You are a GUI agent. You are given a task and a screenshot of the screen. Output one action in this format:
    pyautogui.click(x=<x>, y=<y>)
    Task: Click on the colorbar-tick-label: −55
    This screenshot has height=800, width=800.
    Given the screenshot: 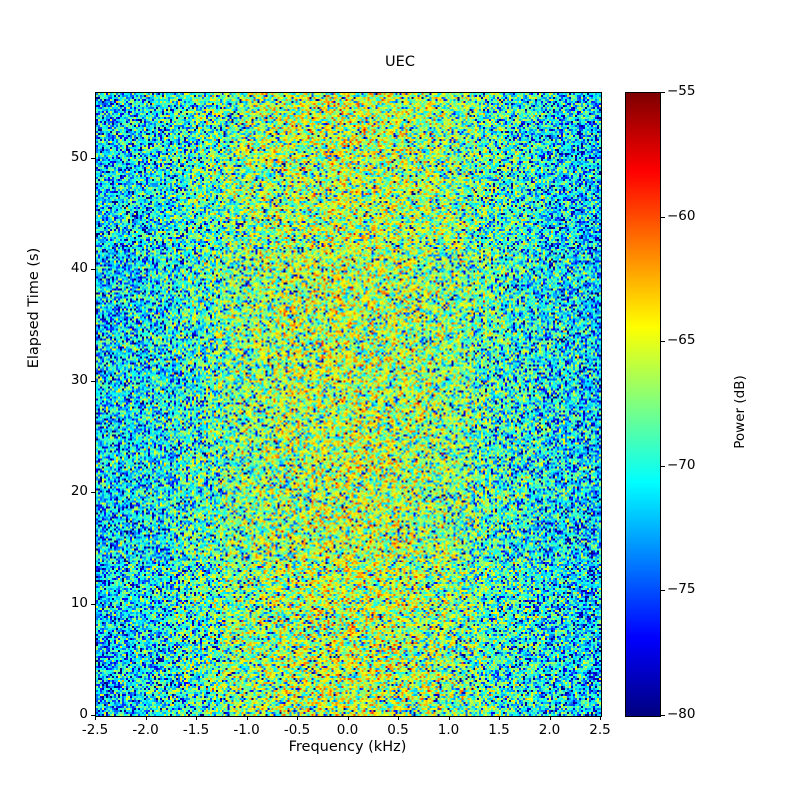 What is the action you would take?
    pyautogui.click(x=681, y=91)
    